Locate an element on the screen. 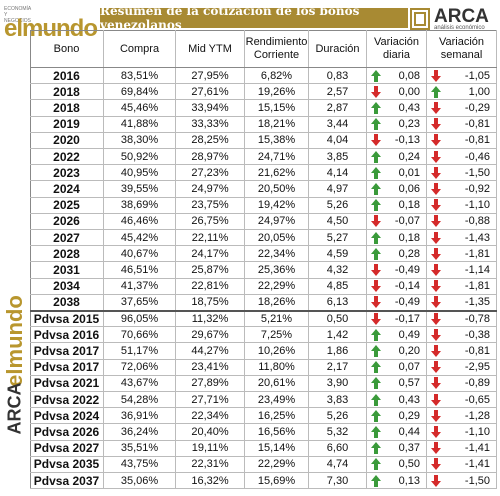  table-cell: 27,23% is located at coordinates (210, 173).